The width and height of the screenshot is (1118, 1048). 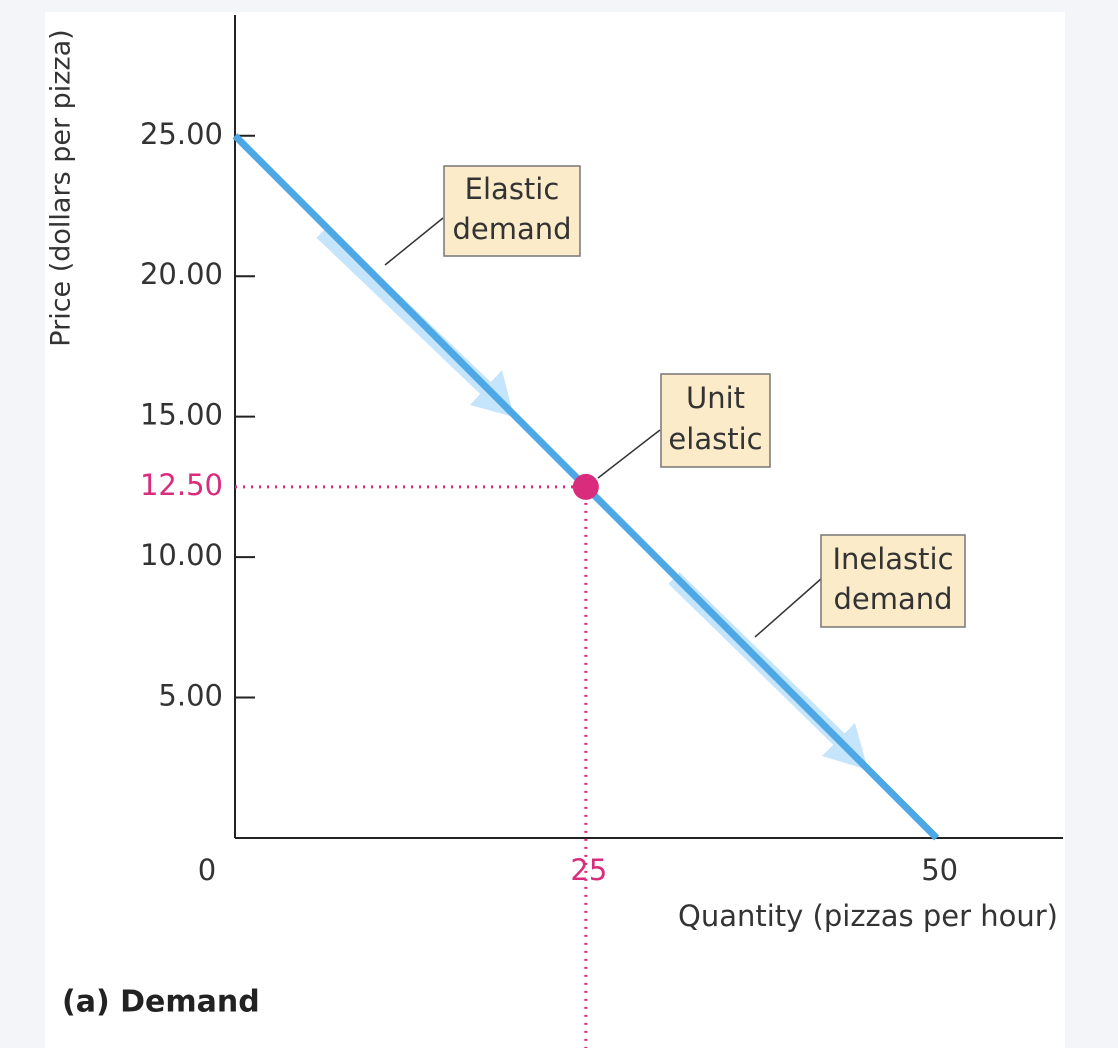 What do you see at coordinates (181, 415) in the screenshot?
I see `y-tick-label: 15.00` at bounding box center [181, 415].